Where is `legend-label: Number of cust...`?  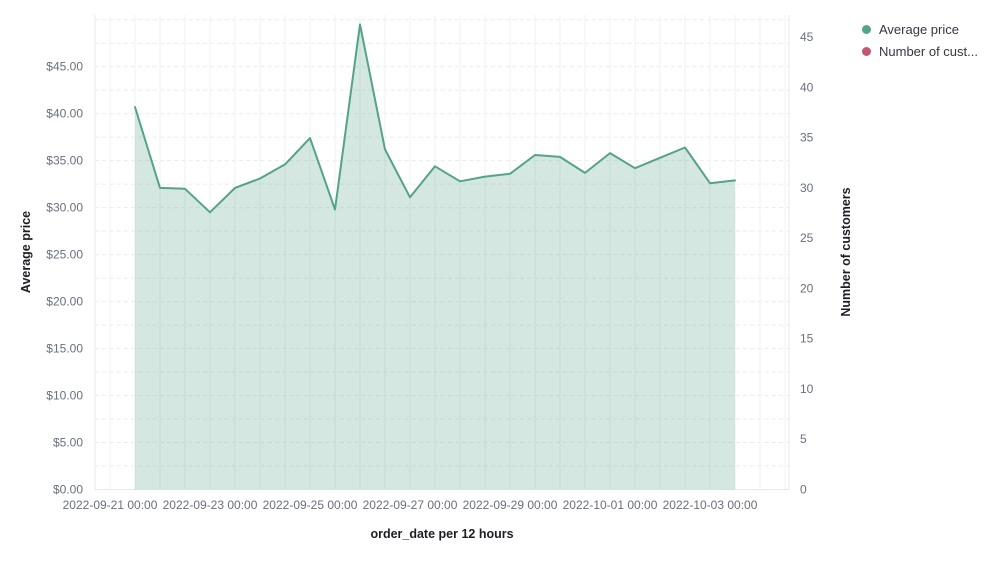 legend-label: Number of cust... is located at coordinates (928, 51).